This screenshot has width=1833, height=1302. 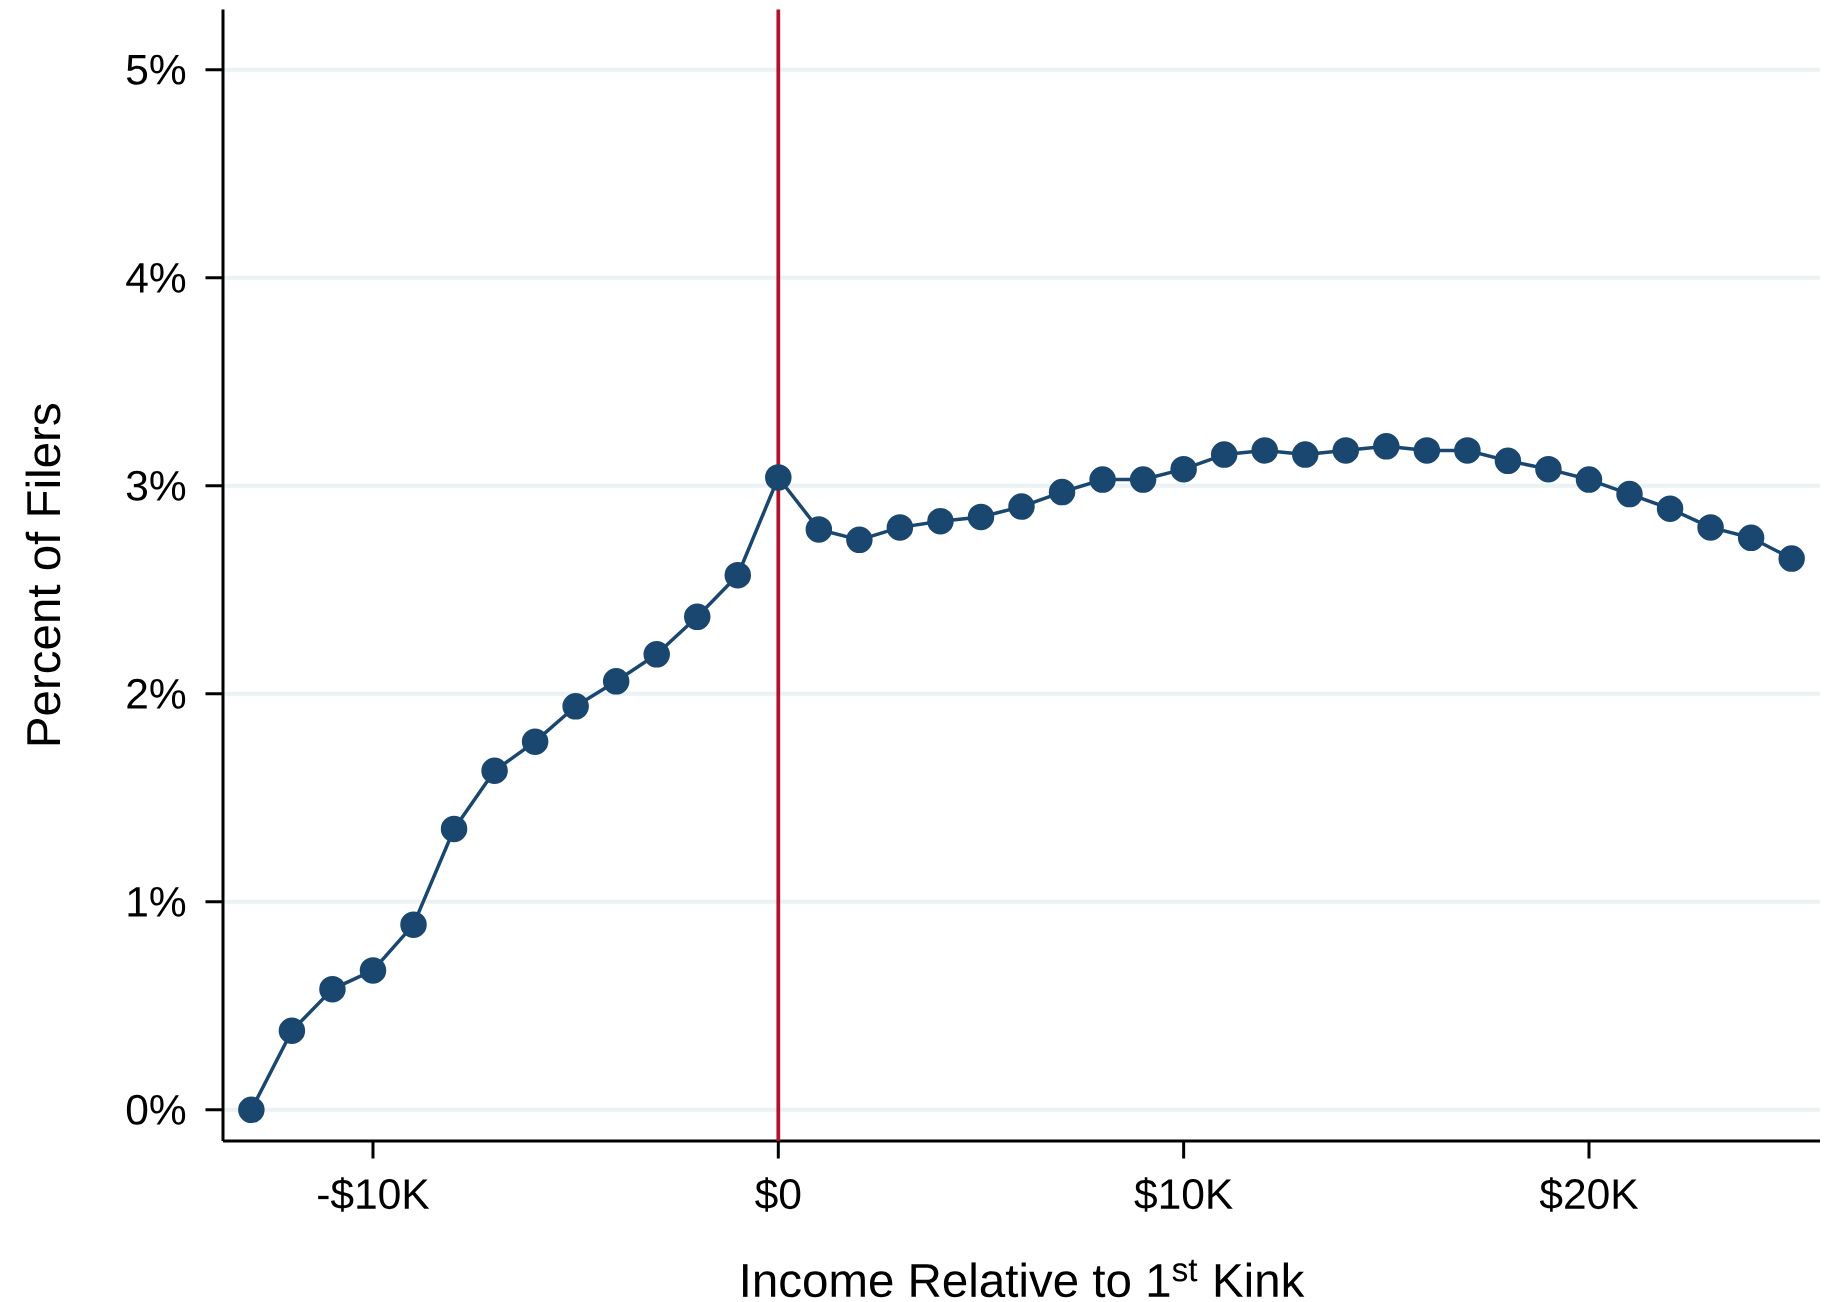 I want to click on x-tick-label: $10K, so click(x=1183, y=1194).